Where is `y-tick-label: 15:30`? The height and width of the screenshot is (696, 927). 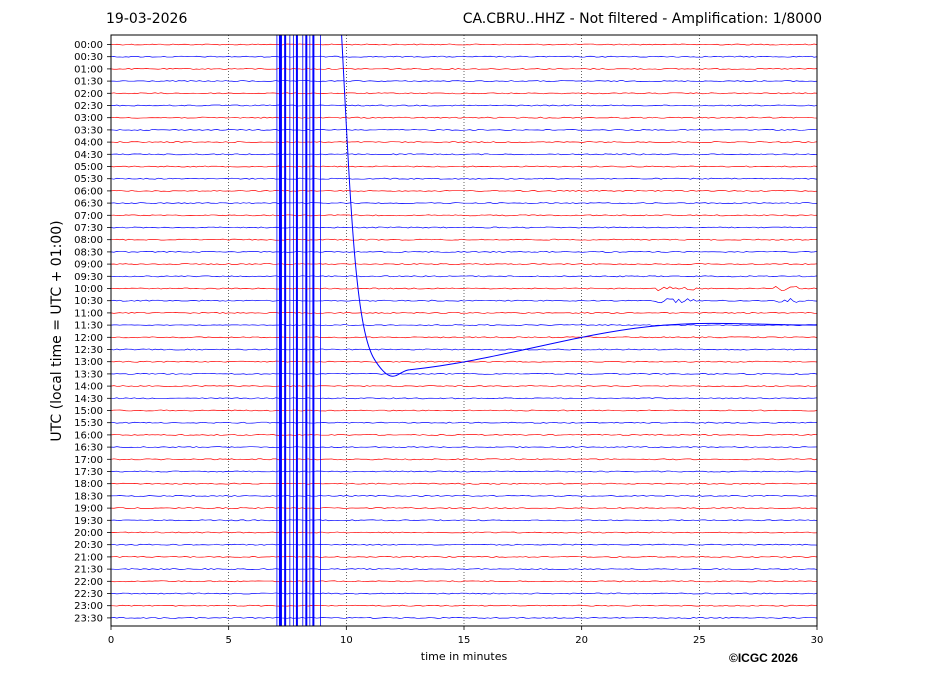
y-tick-label: 15:30 is located at coordinates (88, 423).